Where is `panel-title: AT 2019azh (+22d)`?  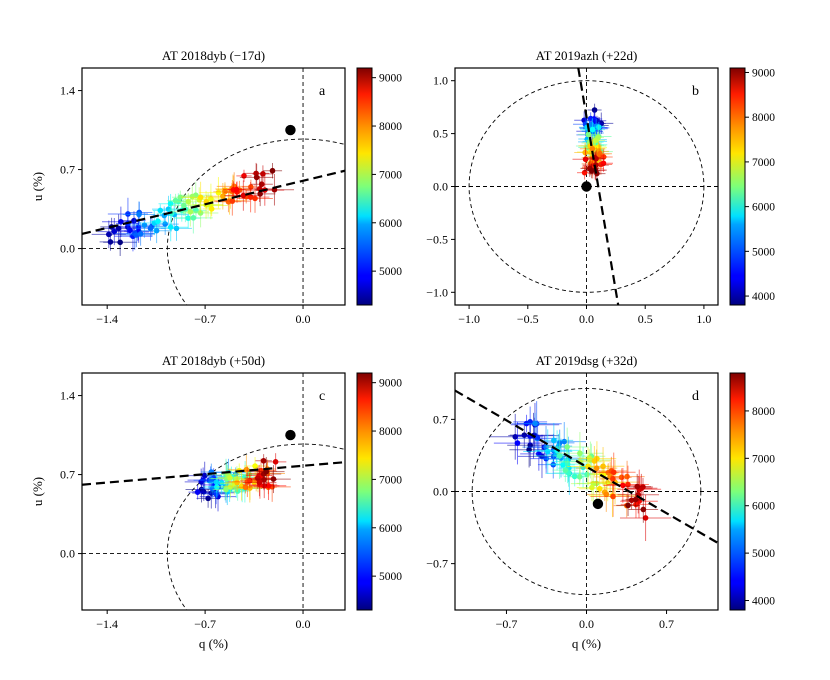
panel-title: AT 2019azh (+22d) is located at coordinates (587, 55).